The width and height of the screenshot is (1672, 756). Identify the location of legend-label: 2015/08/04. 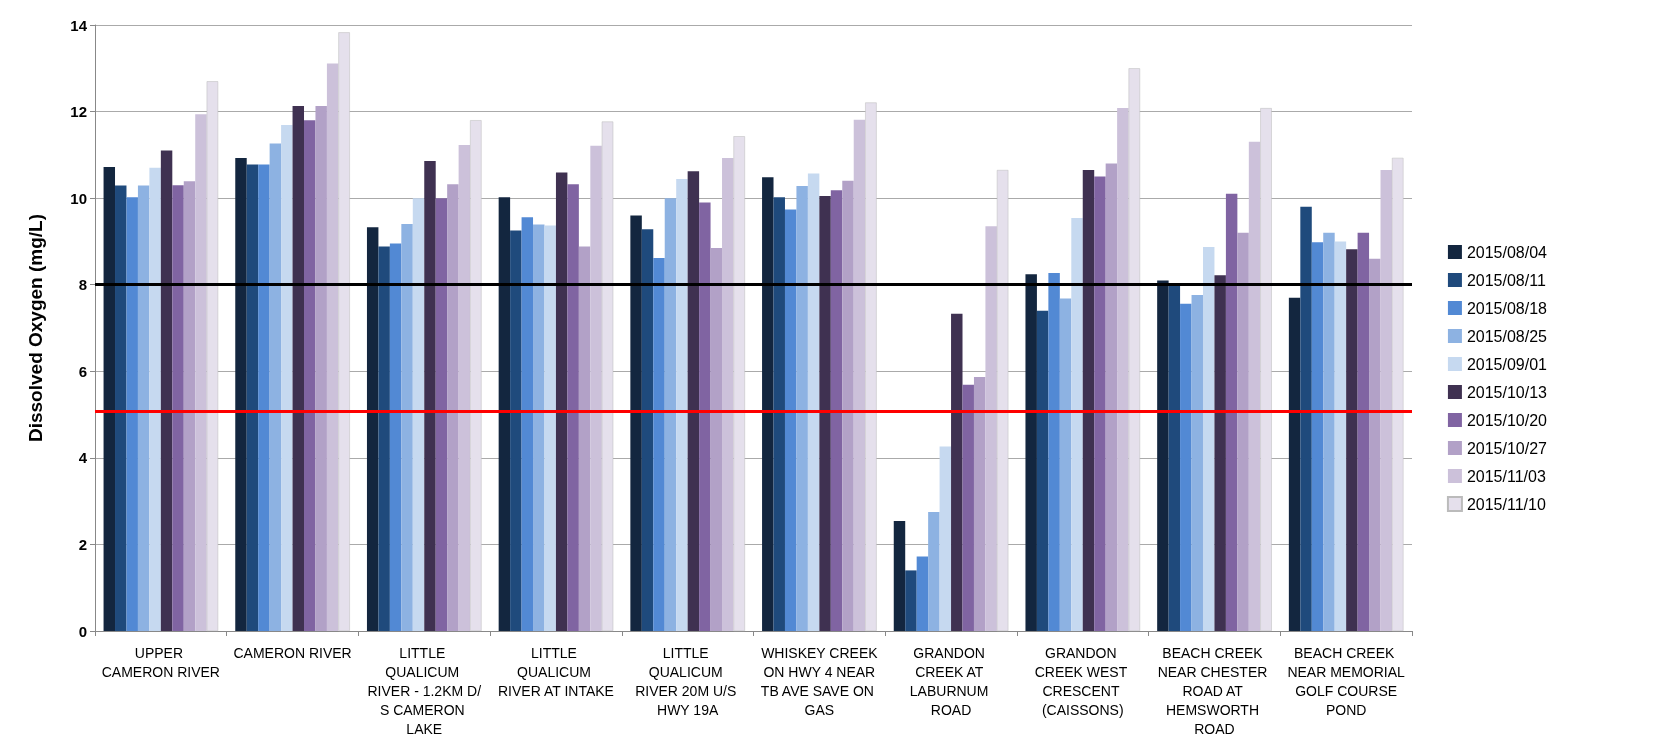
(1507, 252).